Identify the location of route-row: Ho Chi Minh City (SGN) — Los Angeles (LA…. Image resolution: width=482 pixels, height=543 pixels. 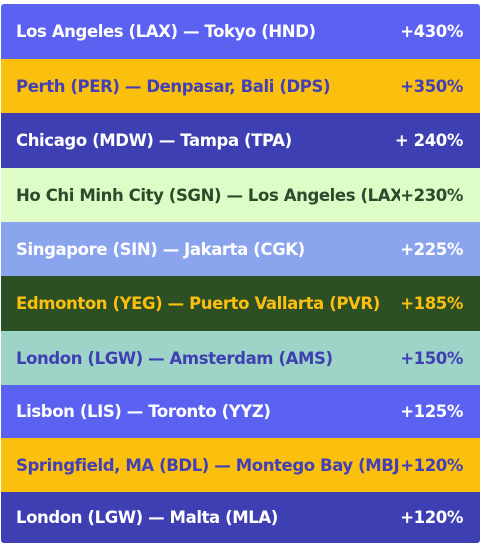
(240, 195).